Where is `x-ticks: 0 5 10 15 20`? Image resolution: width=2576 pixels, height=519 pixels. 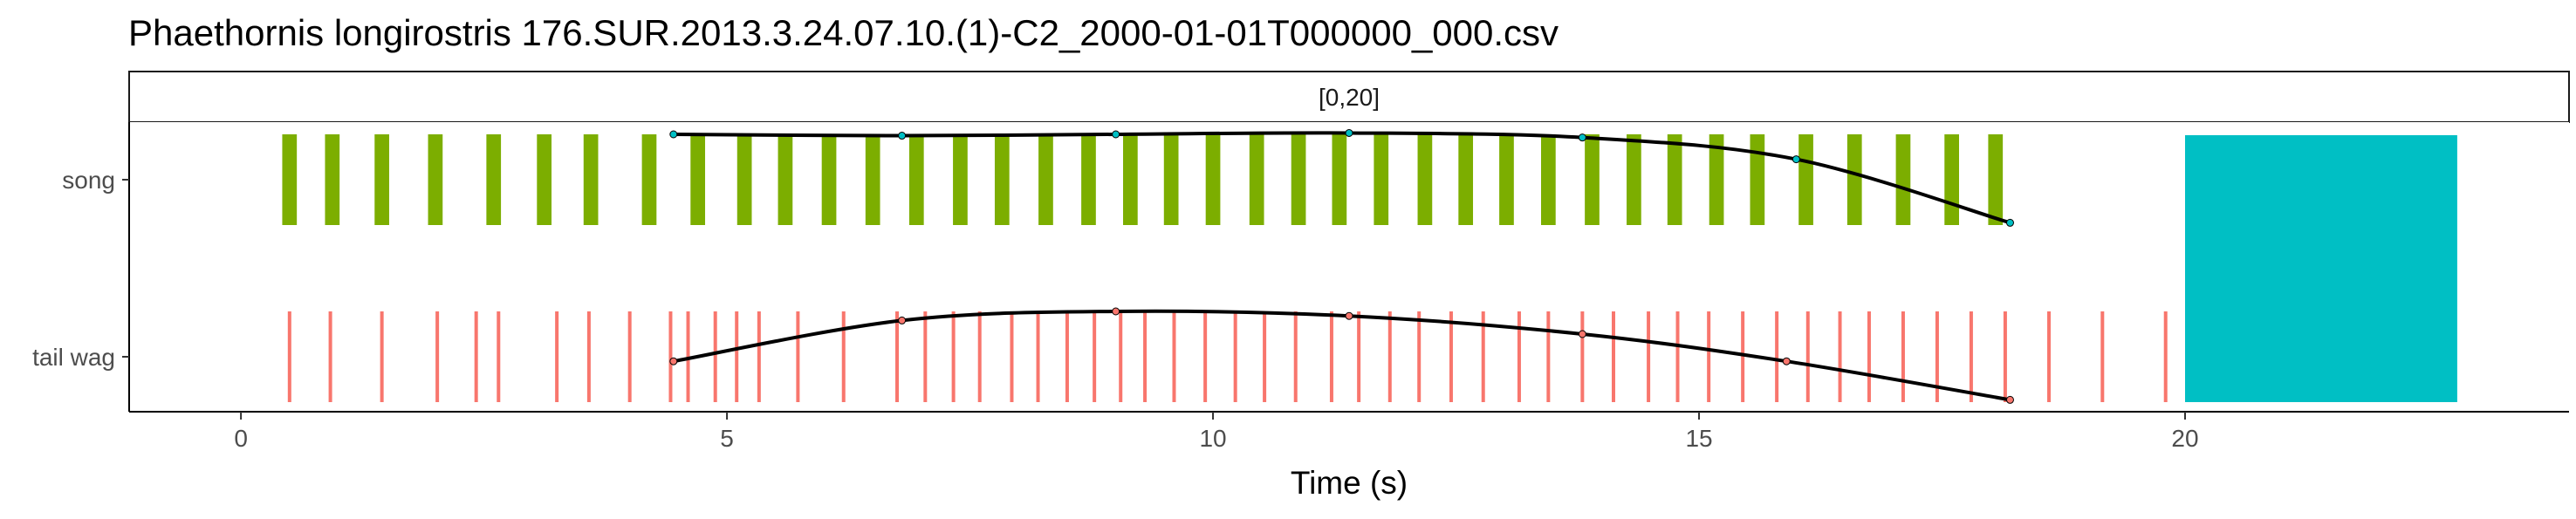 x-ticks: 0 5 10 15 20 is located at coordinates (1216, 432).